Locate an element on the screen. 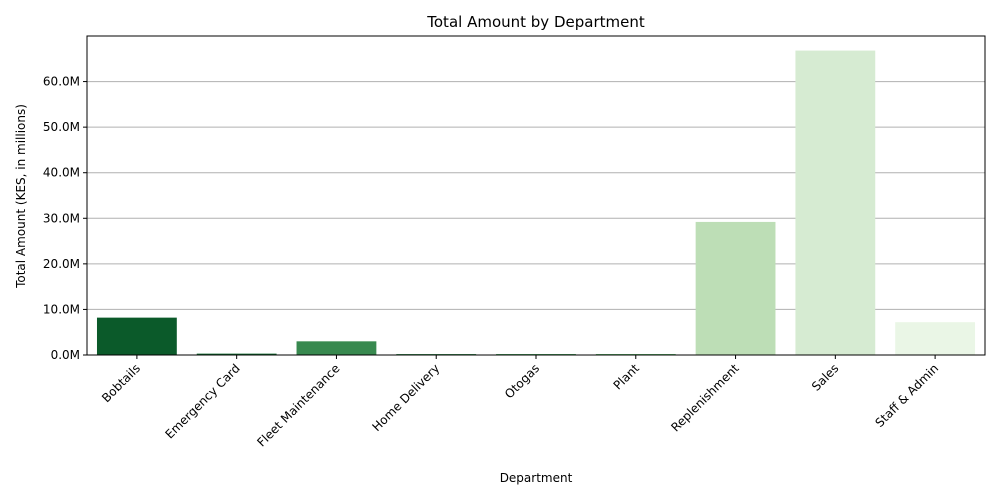 This screenshot has width=1000, height=500. x-tick-label: Home Delivery is located at coordinates (405, 397).